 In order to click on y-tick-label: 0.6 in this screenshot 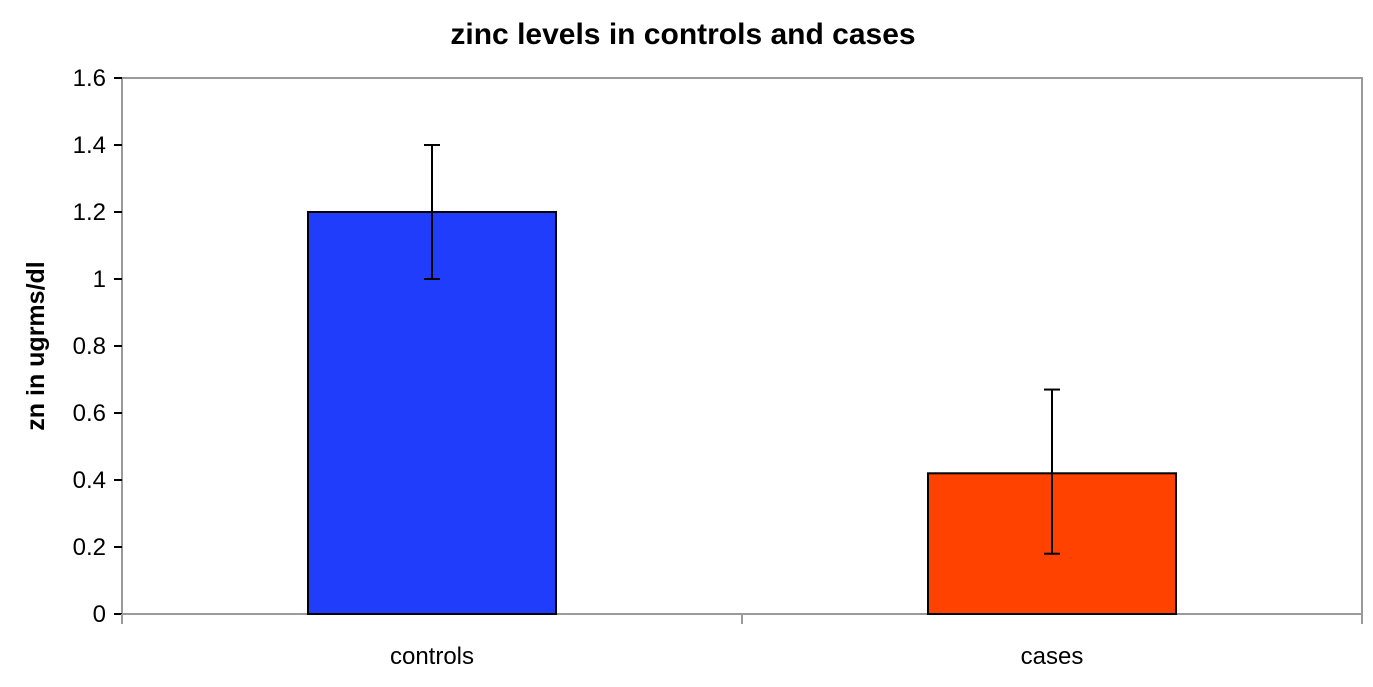, I will do `click(89, 413)`.